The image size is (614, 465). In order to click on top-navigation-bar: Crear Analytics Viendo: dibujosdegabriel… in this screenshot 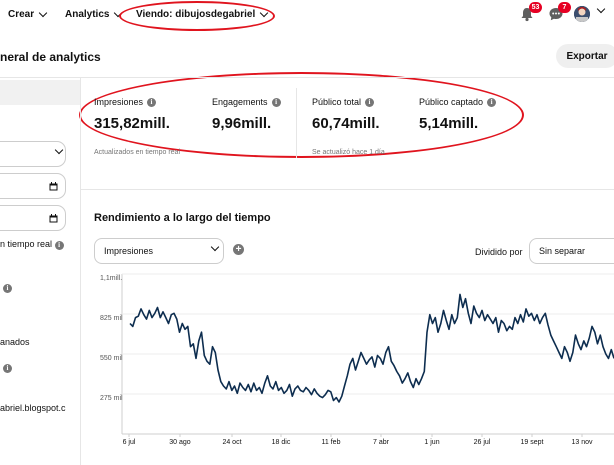, I will do `click(307, 16)`.